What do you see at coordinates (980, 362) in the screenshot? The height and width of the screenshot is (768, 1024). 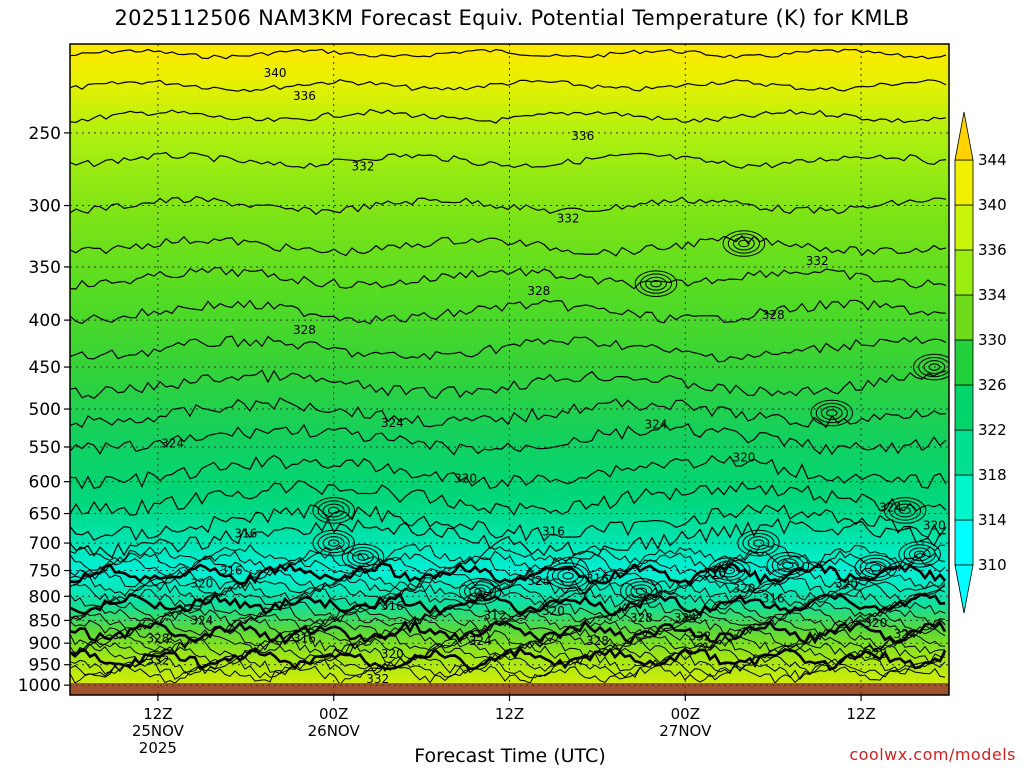 I see `colorbar: 310 314 318 322 326 330 334 336 340 344` at bounding box center [980, 362].